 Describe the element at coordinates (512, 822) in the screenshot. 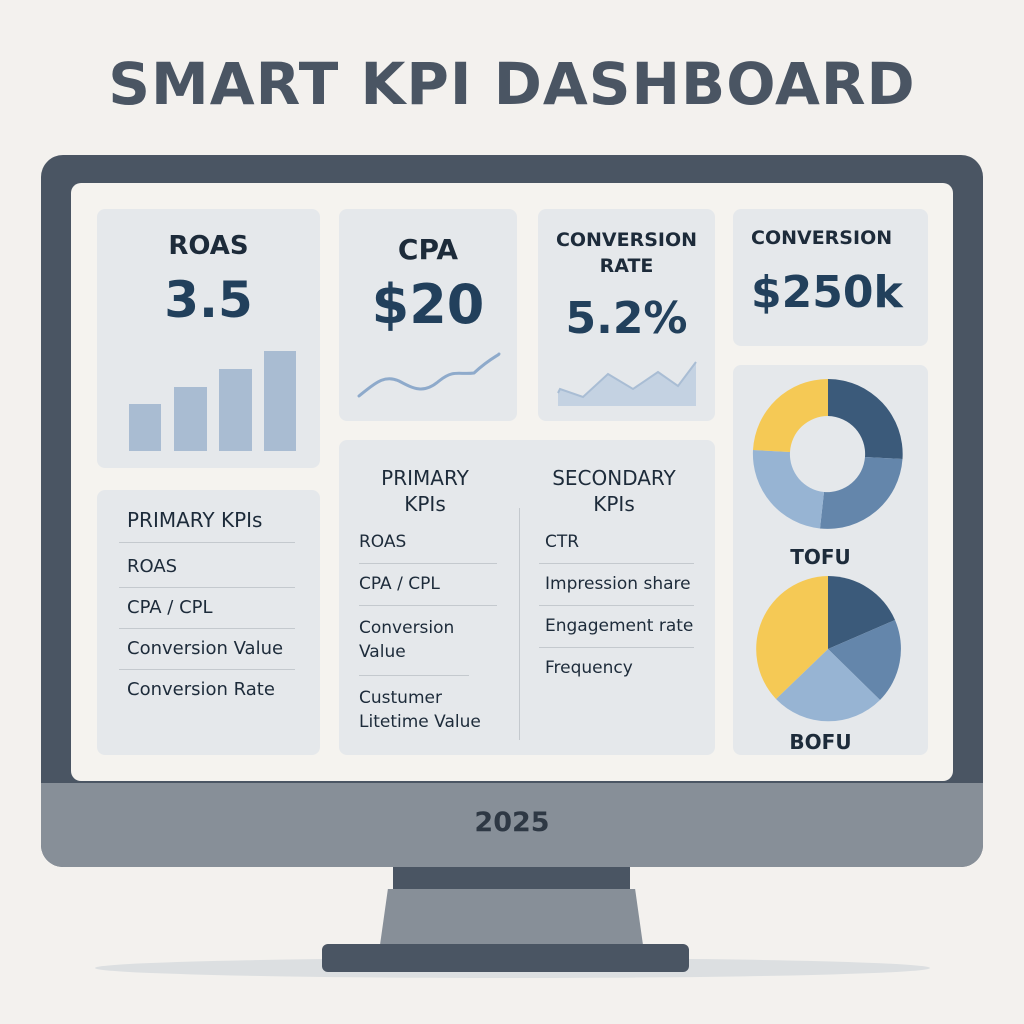

I see `year-label: 2025` at that location.